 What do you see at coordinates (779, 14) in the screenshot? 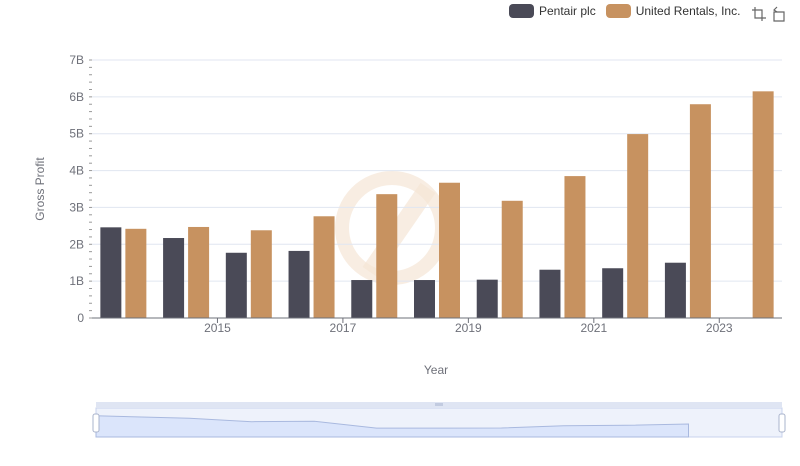
I see `restore-icon` at bounding box center [779, 14].